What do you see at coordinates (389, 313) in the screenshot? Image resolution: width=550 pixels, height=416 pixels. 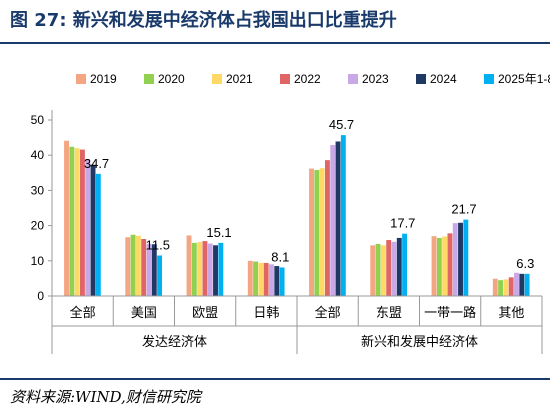 I see `x-tick-label: 东盟` at bounding box center [389, 313].